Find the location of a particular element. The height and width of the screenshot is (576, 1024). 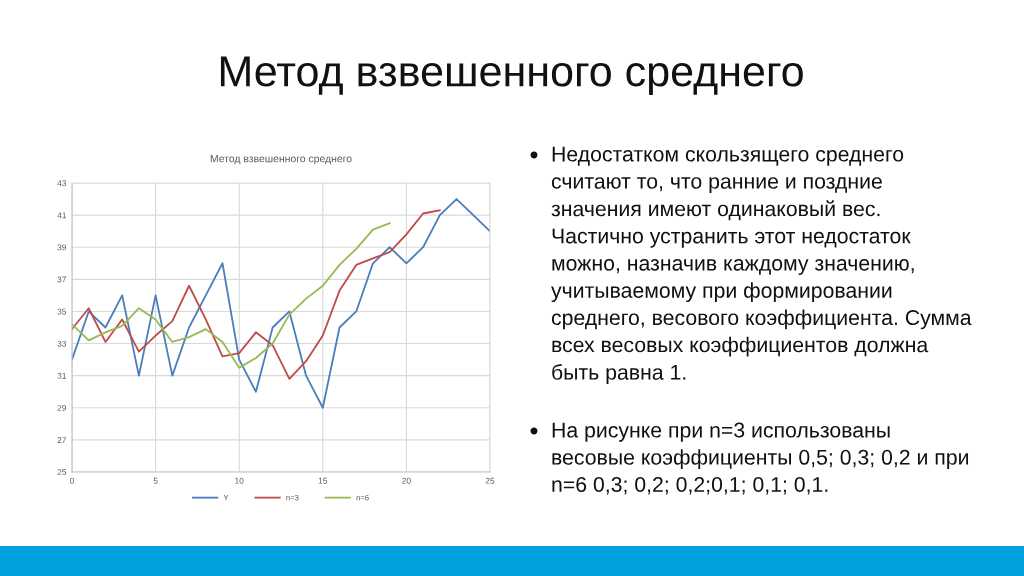

text: На рисунке при n=3 использованы весовые коэффициенты 0,5; 0,3; 0,2 и при n=6 0,3; 0,2; 0,2;0,1; 0,1; 0,1. is located at coordinates (760, 458).